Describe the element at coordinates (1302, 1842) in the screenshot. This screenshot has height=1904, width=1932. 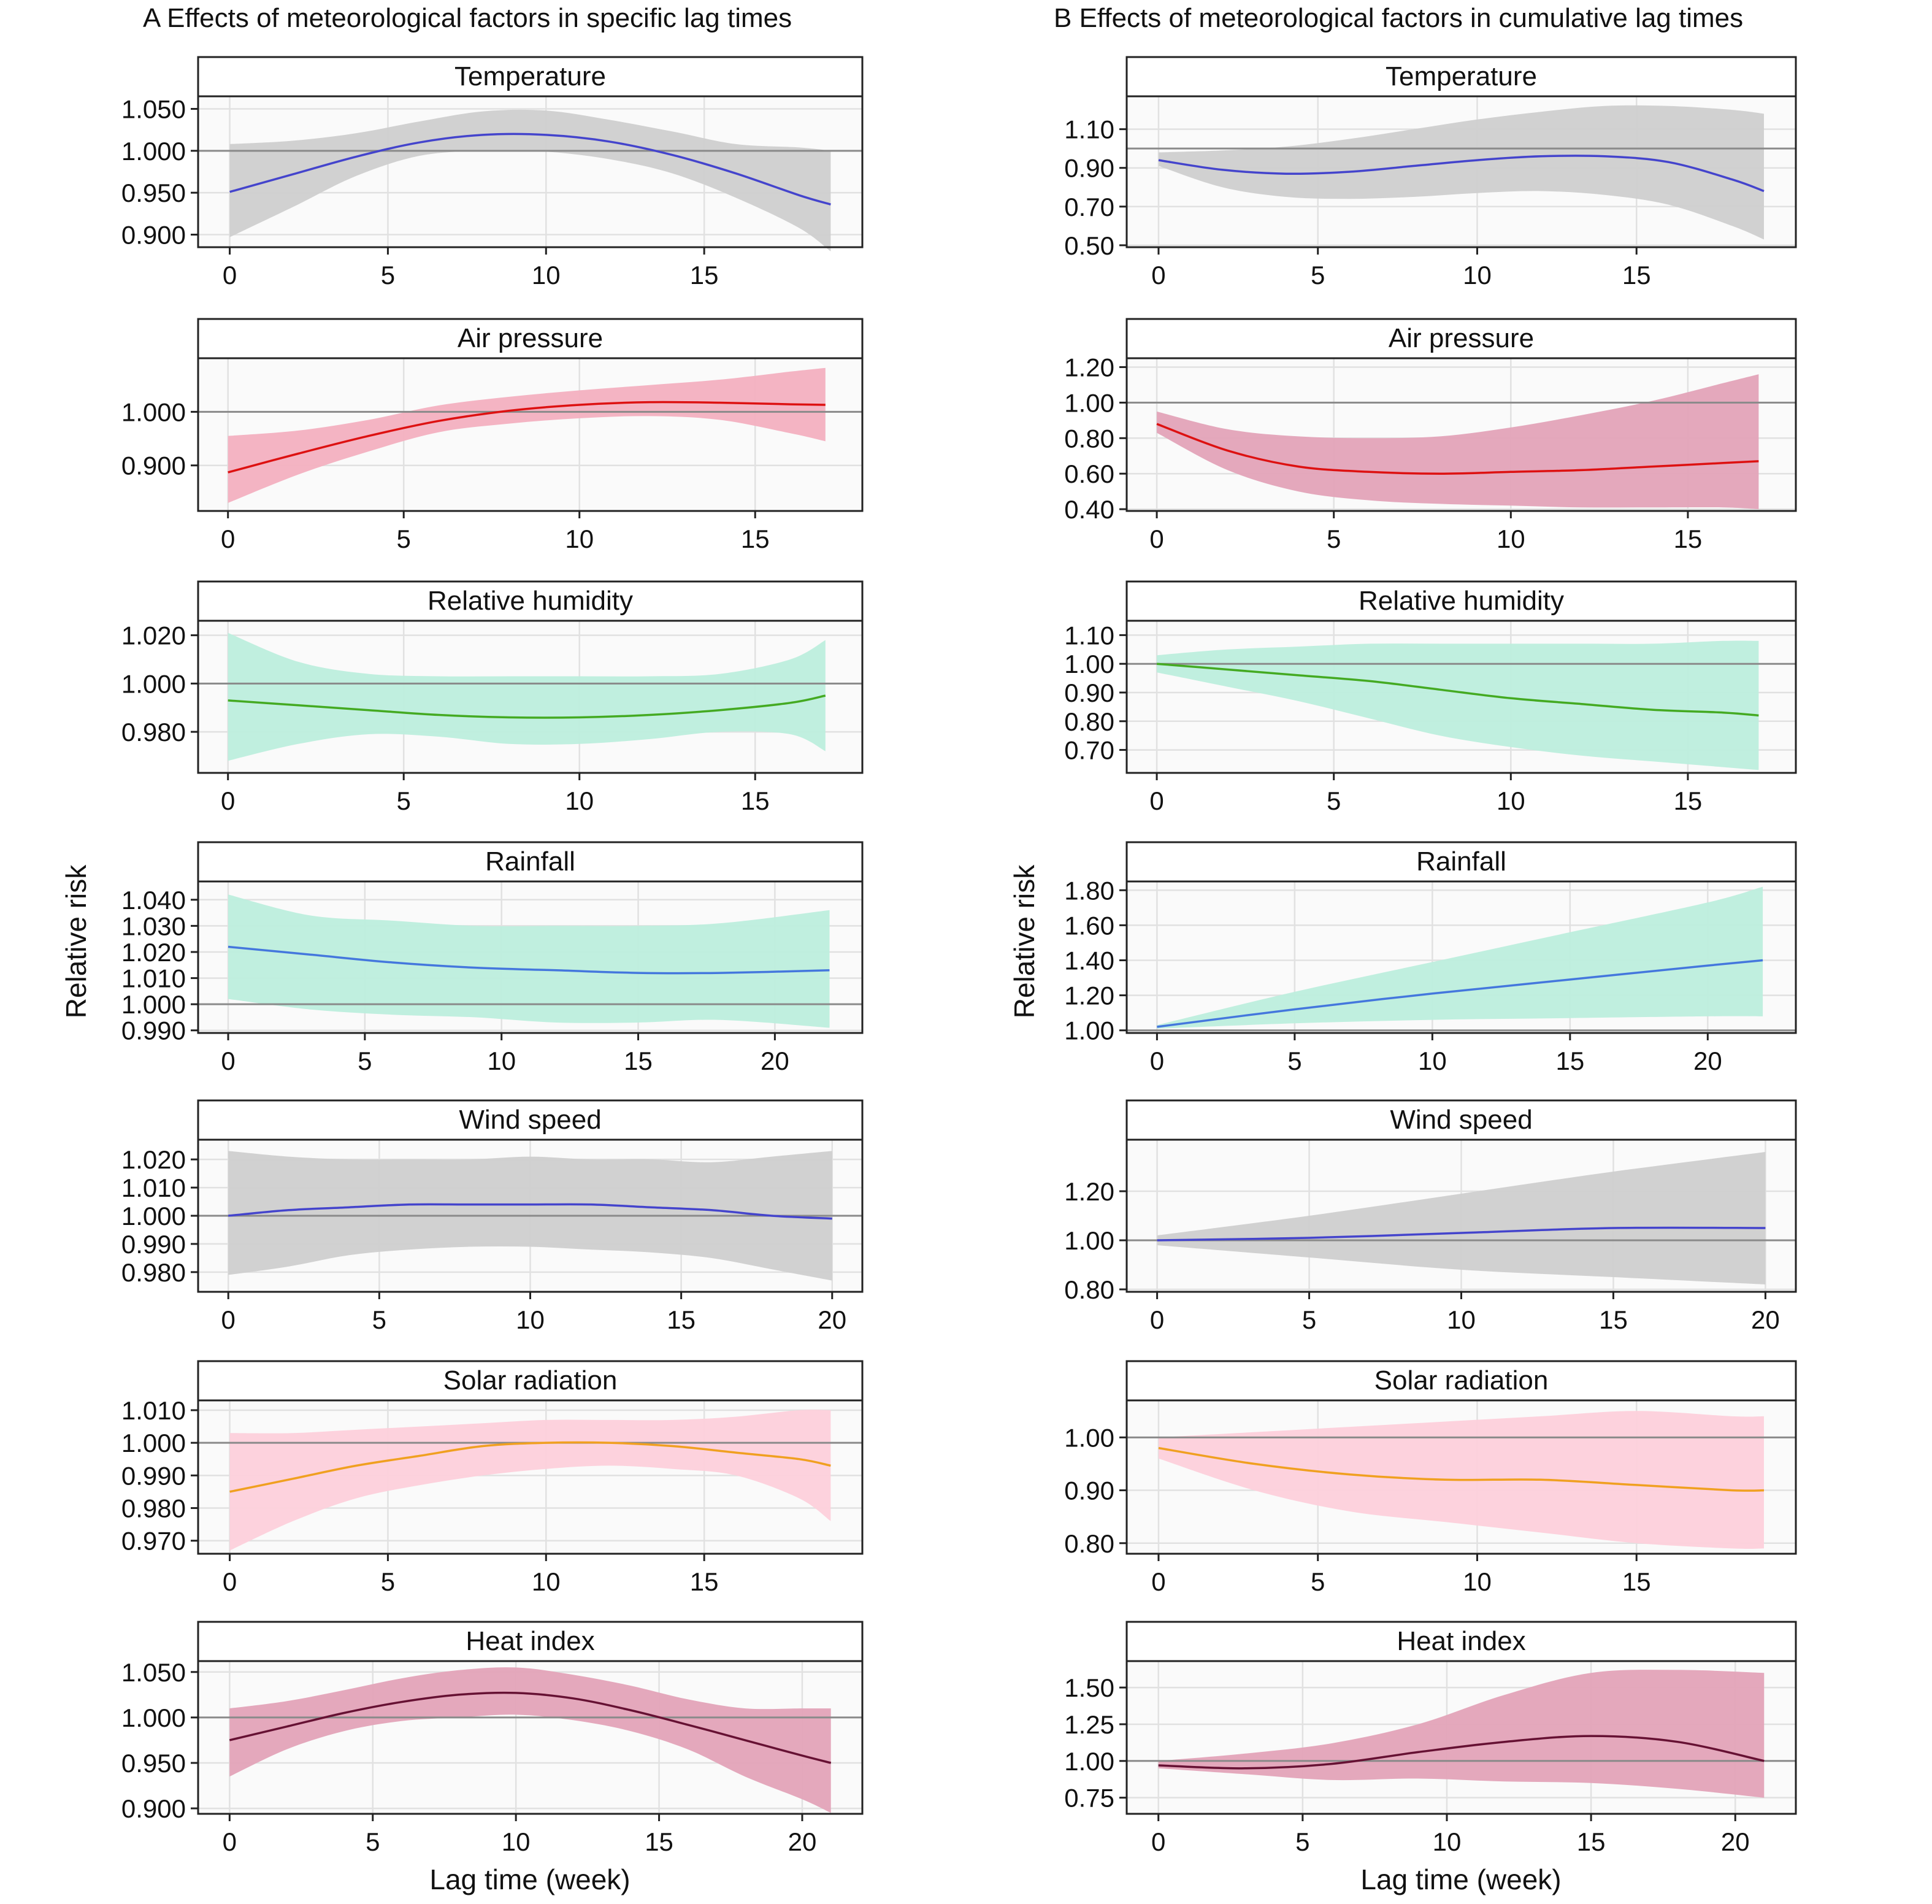
I see `x-tick-label-b-heat-index-1: 5` at that location.